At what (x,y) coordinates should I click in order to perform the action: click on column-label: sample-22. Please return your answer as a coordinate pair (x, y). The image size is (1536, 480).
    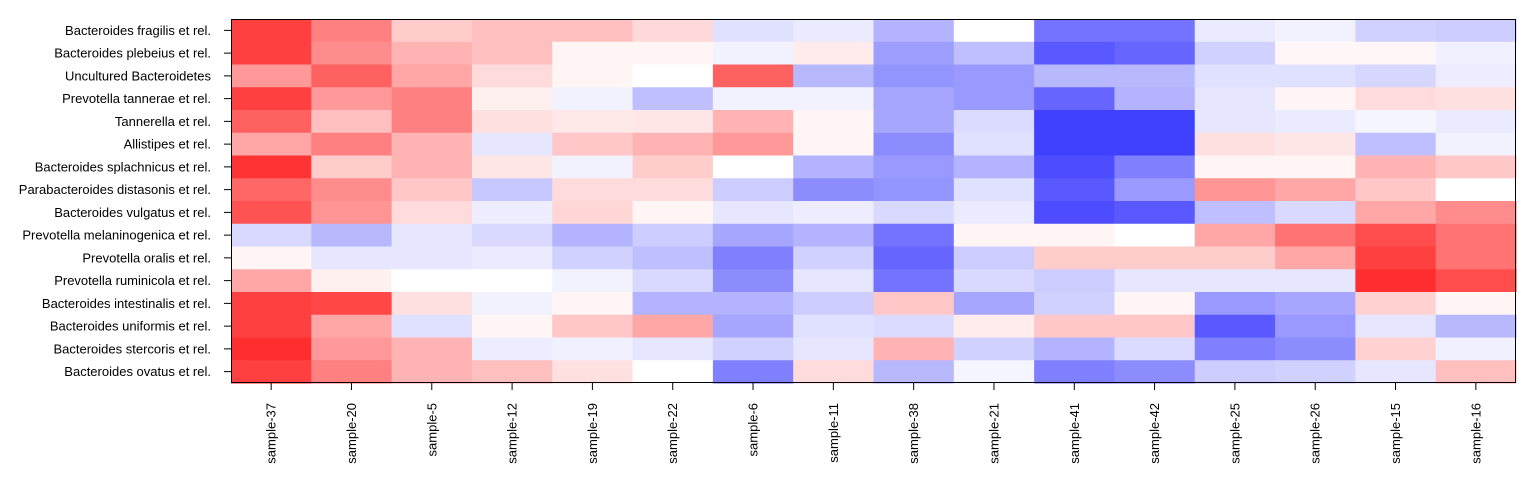
    Looking at the image, I should click on (672, 433).